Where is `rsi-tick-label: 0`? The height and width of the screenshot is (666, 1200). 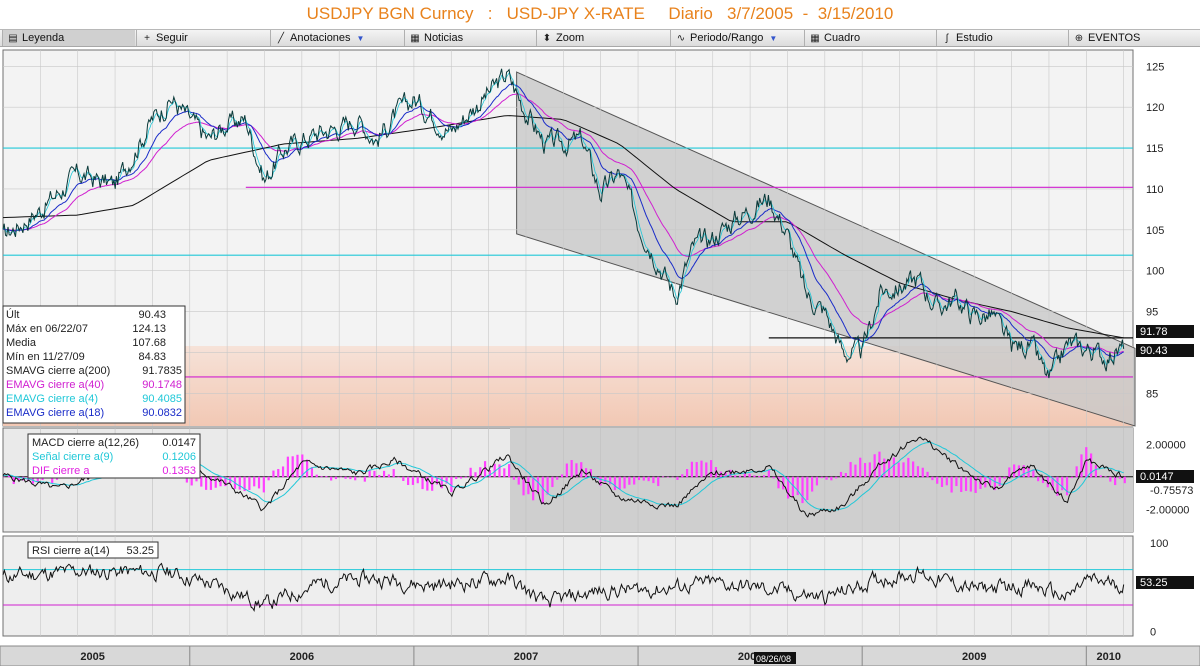
rsi-tick-label: 0 is located at coordinates (1153, 633).